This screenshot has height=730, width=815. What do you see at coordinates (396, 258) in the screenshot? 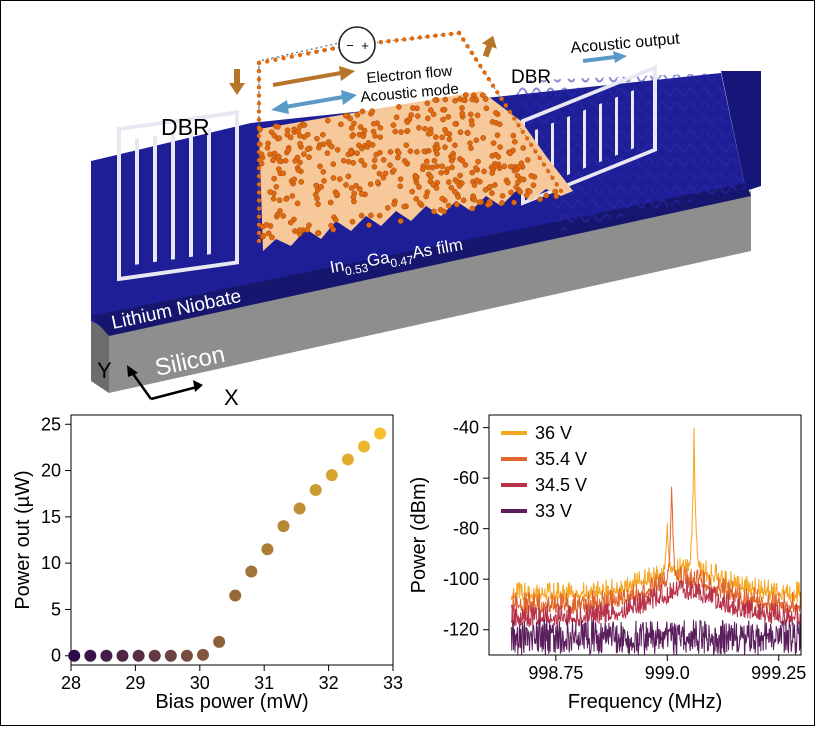
I see `film-label: In0.53Ga0.47As film` at bounding box center [396, 258].